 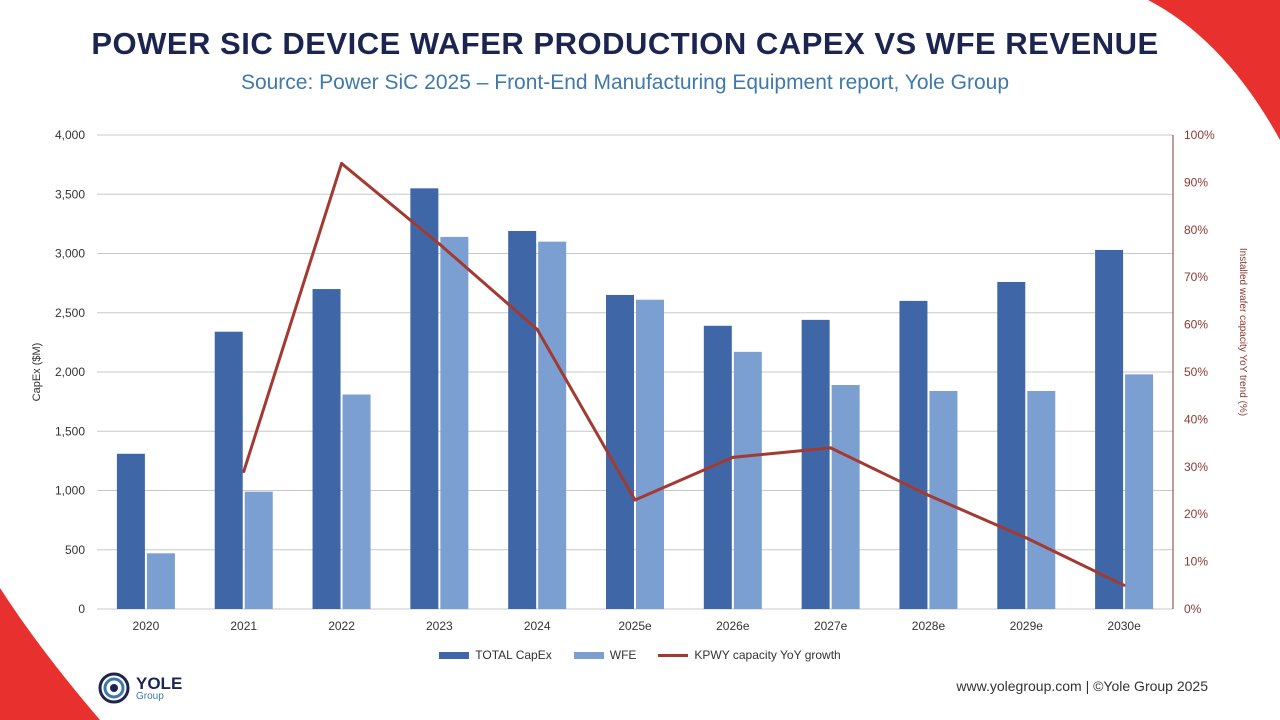 I want to click on y2-axis-label: Installed wafer capacity YoY trend (%), so click(x=1242, y=332).